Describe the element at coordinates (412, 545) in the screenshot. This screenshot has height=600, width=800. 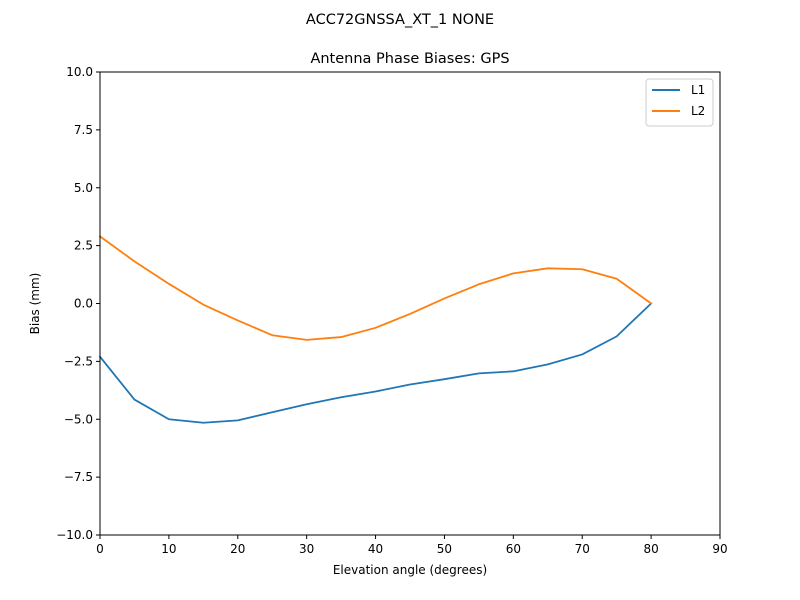
I see `x-axis-ticks: 0 10 20 30 40 50 60 70 80 90` at that location.